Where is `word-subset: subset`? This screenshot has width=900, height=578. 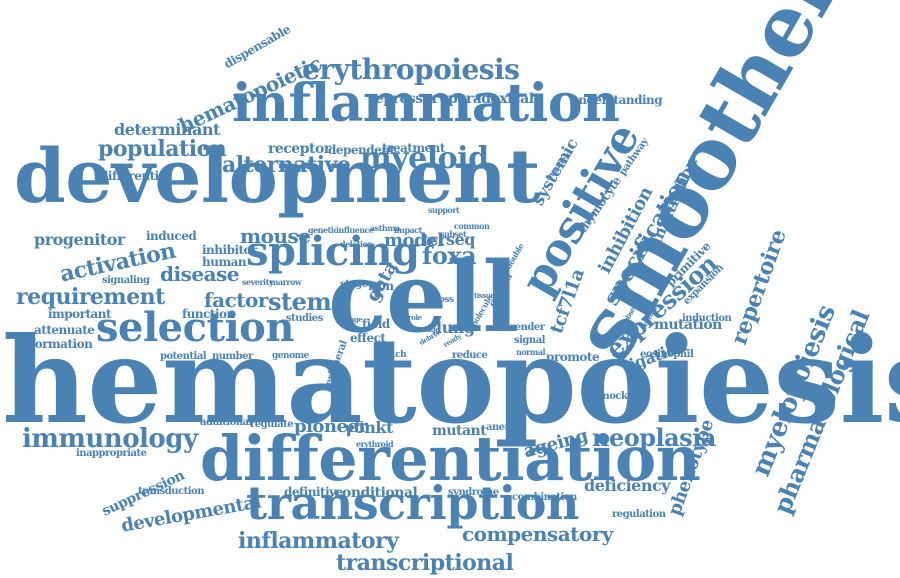 word-subset: subset is located at coordinates (453, 234).